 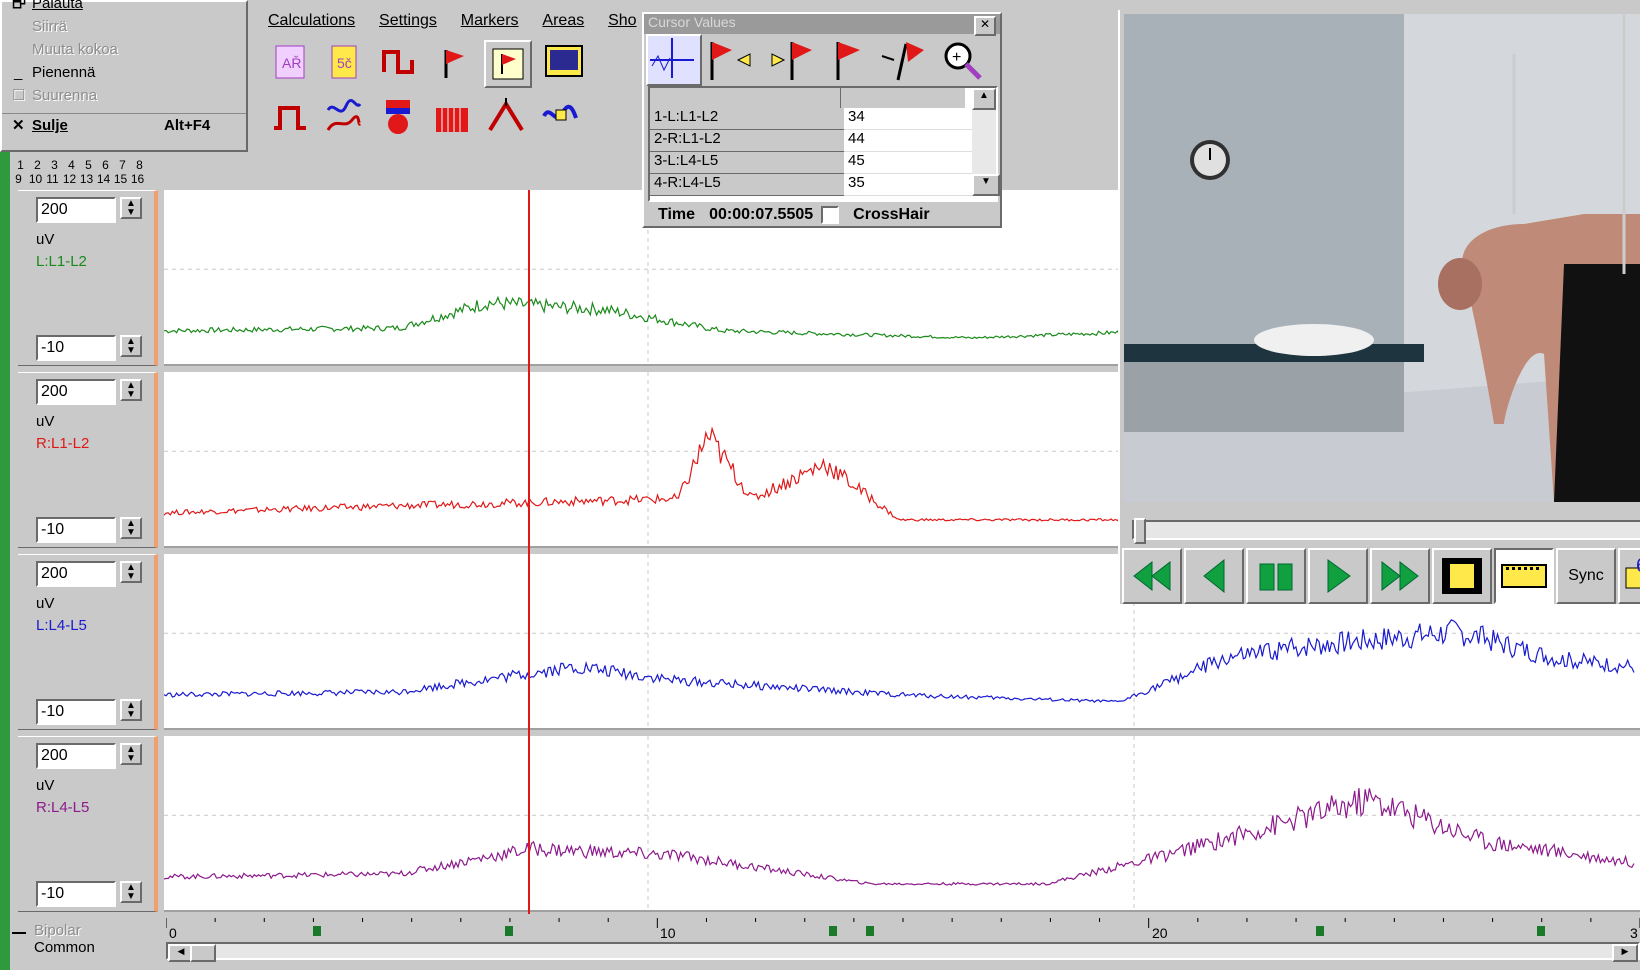 What do you see at coordinates (906, 60) in the screenshot?
I see `flag-remove-icon` at bounding box center [906, 60].